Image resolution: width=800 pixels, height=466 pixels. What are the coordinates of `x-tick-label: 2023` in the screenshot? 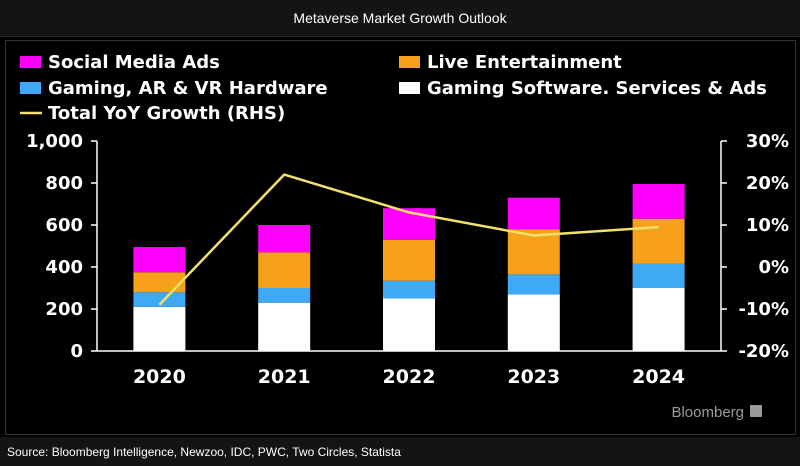 It's located at (533, 377).